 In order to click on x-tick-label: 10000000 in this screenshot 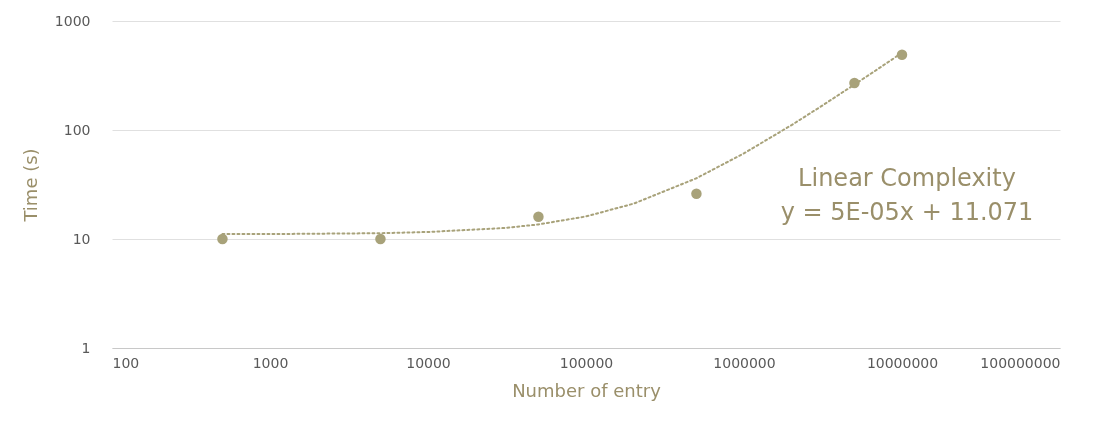, I will do `click(902, 362)`.